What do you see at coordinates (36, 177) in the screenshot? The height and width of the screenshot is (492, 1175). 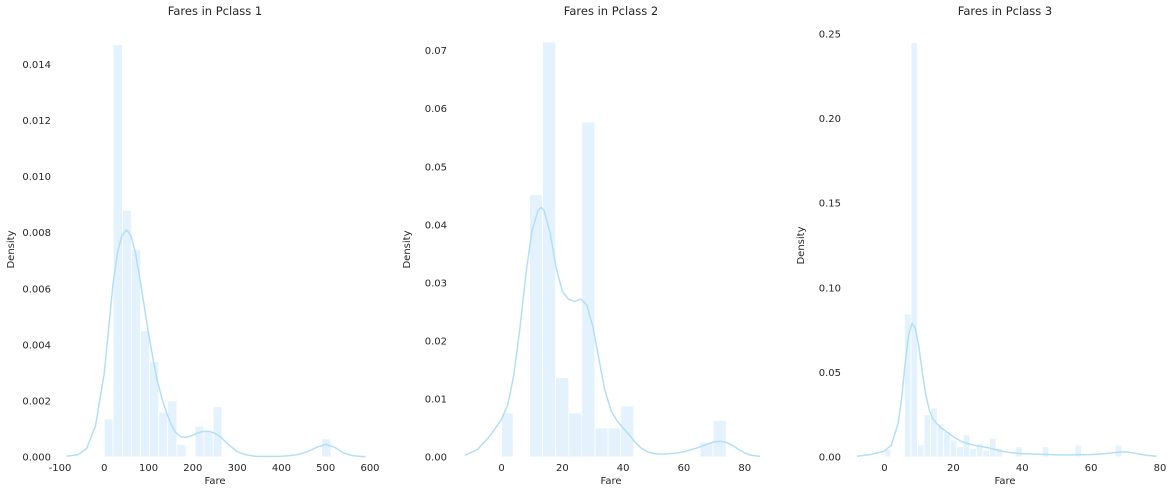 I see `y-tick-label: 0.010` at bounding box center [36, 177].